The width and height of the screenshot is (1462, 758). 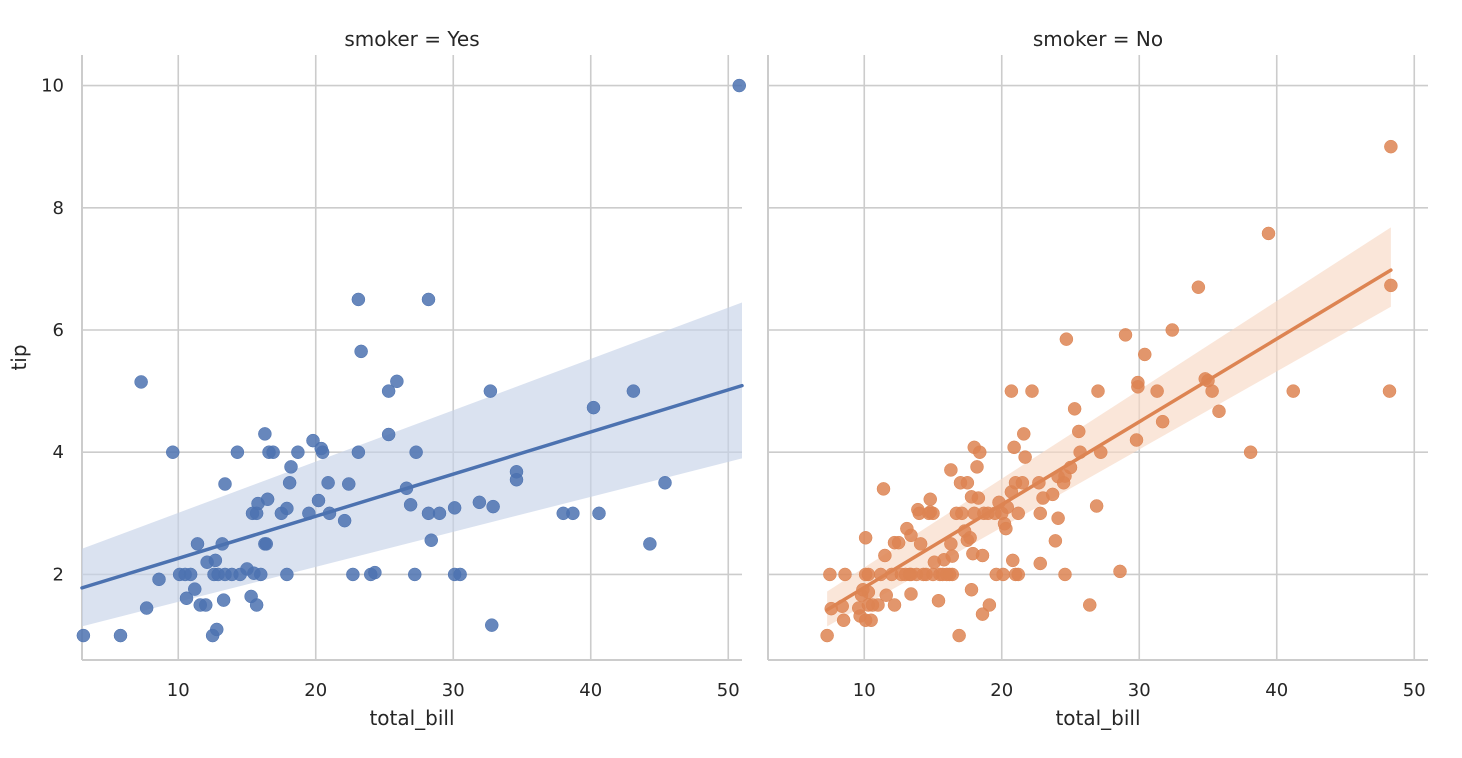 I want to click on panel-title: smoker = Yes, so click(x=411, y=39).